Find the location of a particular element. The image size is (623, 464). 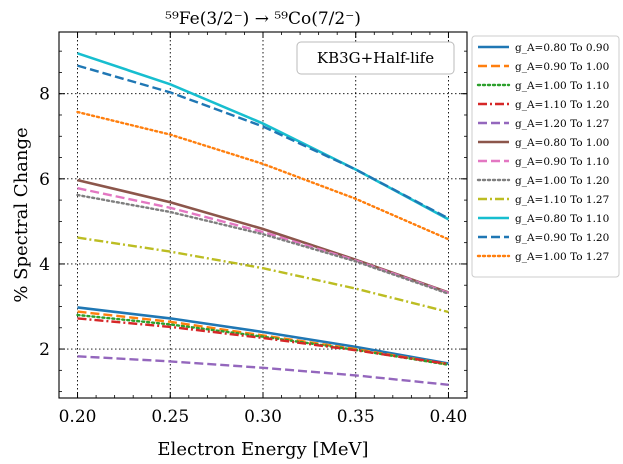

annotation-box: KB3G+Half-life is located at coordinates (375, 58).